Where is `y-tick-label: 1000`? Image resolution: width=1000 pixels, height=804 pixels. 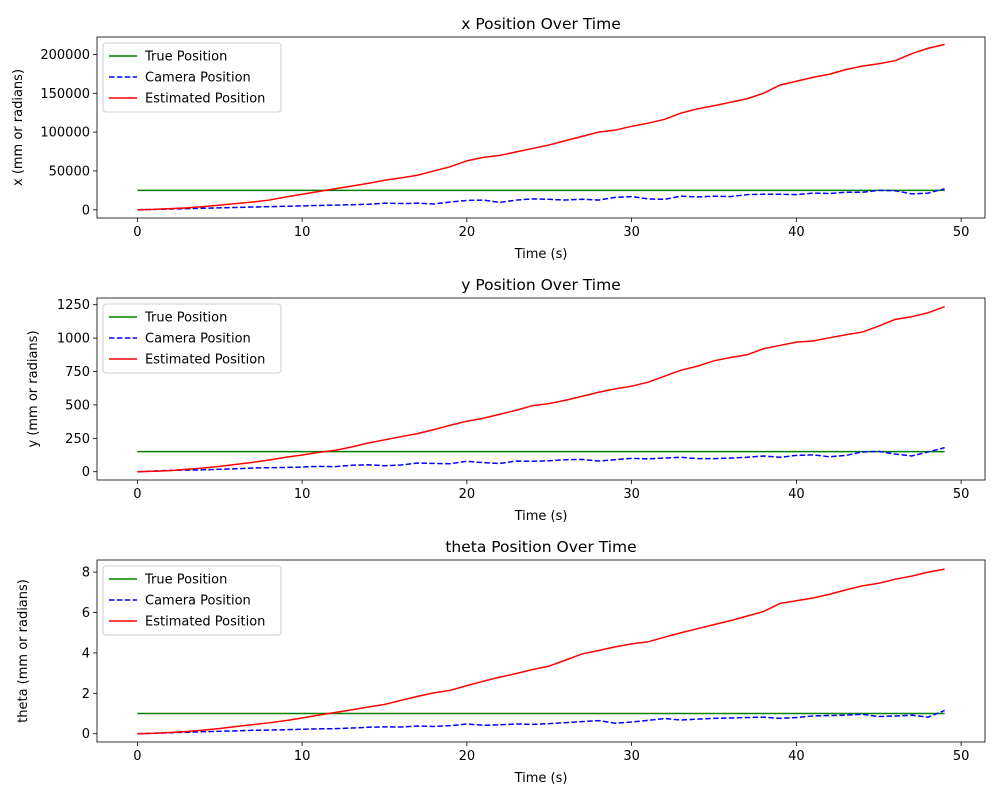 y-tick-label: 1000 is located at coordinates (73, 339).